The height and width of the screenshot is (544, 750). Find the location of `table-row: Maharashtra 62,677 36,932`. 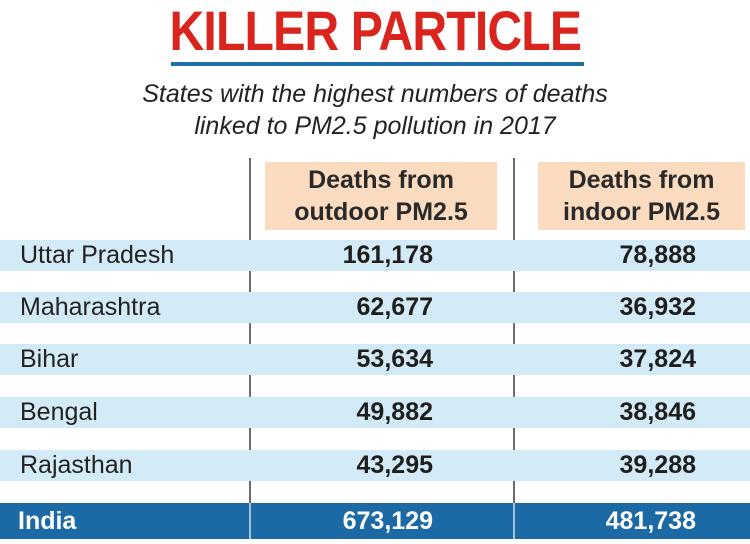

table-row: Maharashtra 62,677 36,932 is located at coordinates (375, 307).